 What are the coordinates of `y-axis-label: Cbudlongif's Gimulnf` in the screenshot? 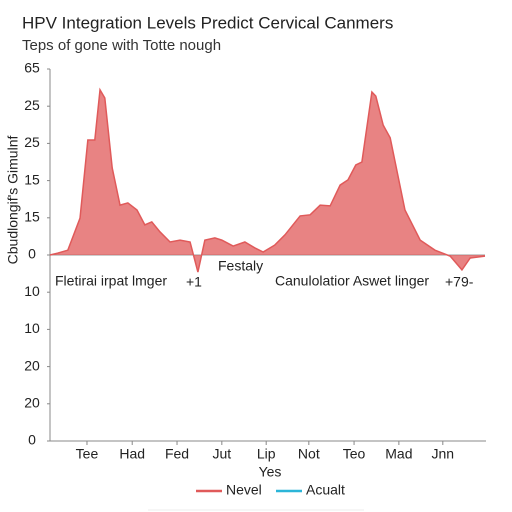 It's located at (13, 200).